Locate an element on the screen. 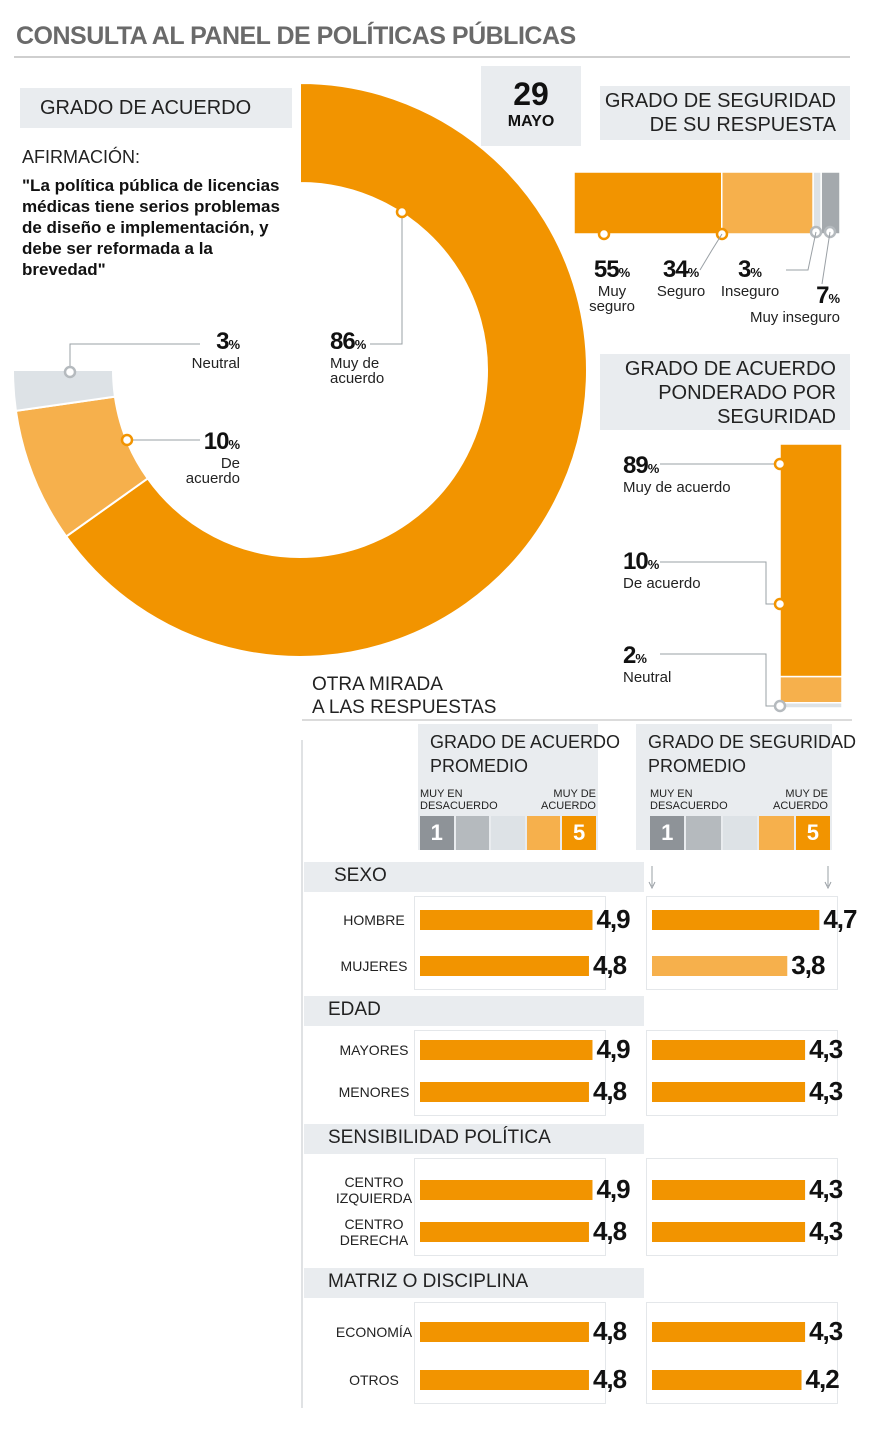  weighted-title-line2: PONDERADO POR is located at coordinates (747, 393).